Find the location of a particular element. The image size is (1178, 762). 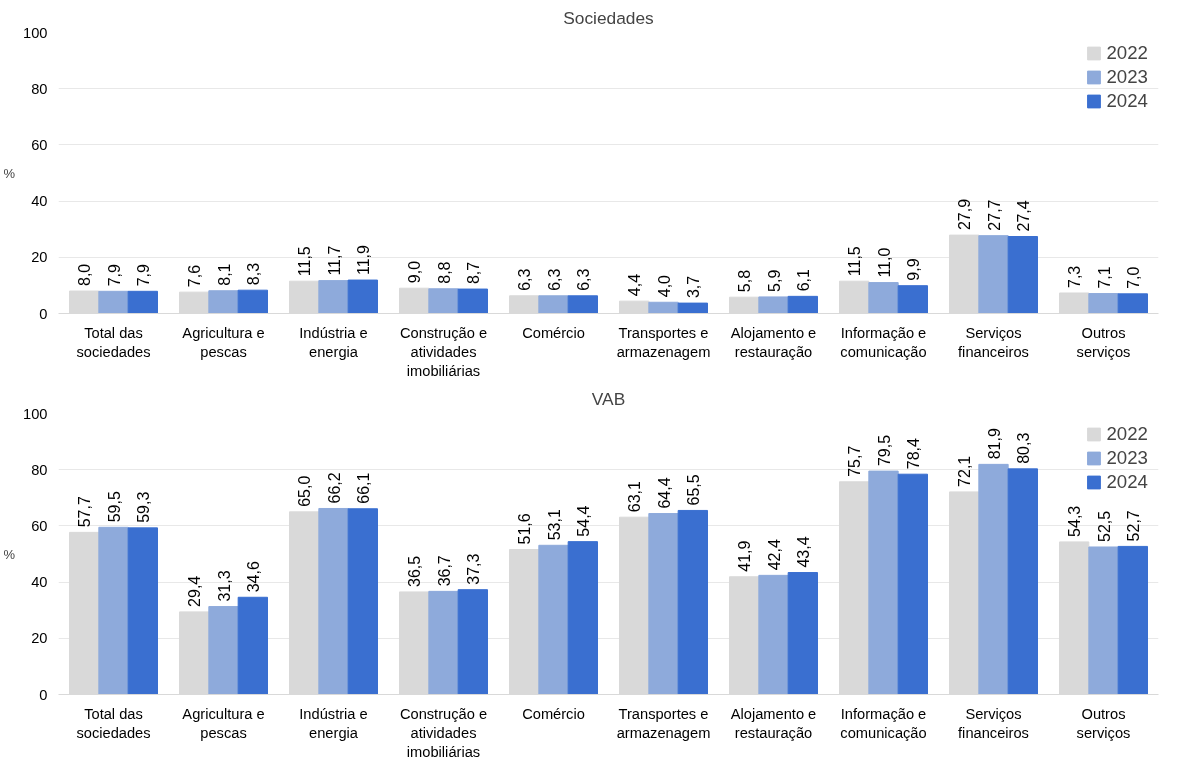

data-label: 7,1 is located at coordinates (1104, 277).